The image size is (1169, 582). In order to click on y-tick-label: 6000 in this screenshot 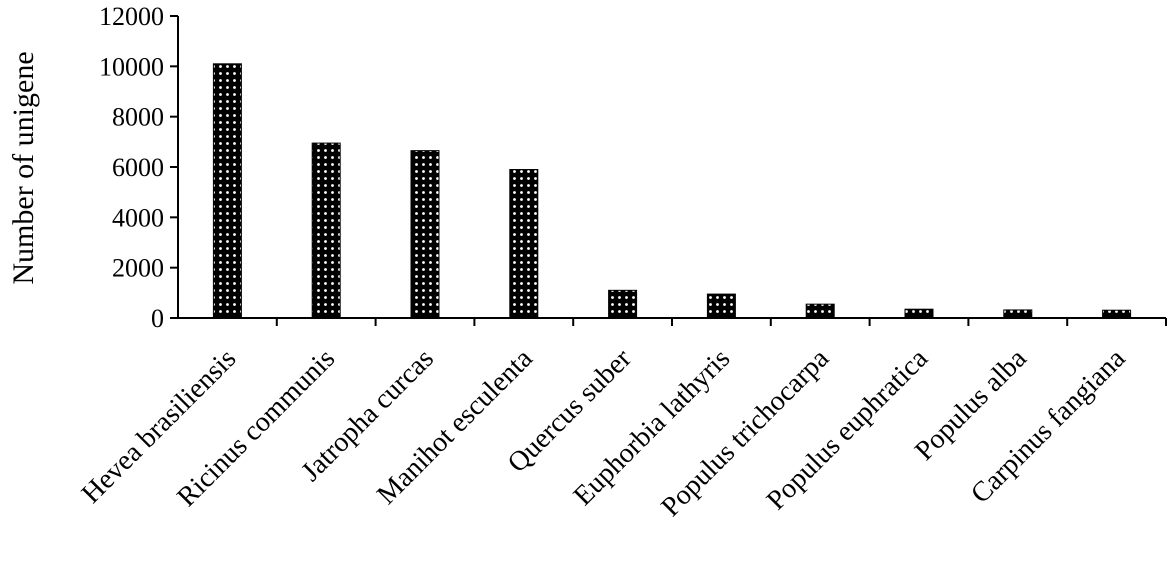, I will do `click(138, 167)`.